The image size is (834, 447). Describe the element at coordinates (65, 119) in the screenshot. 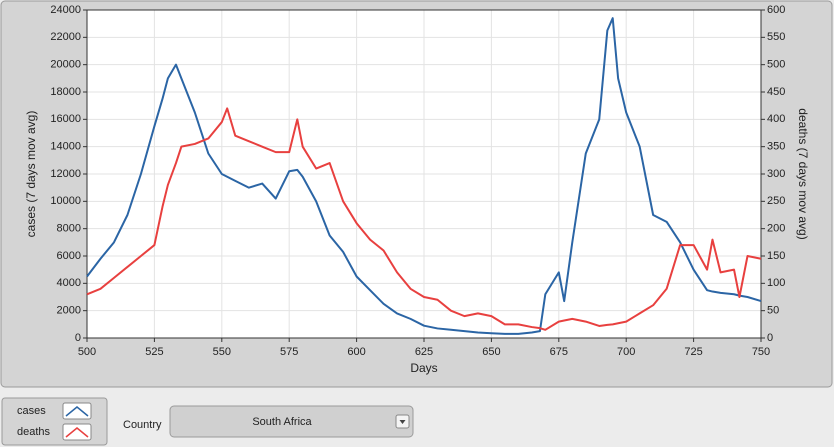

I see `y-tick-label: 16000` at that location.